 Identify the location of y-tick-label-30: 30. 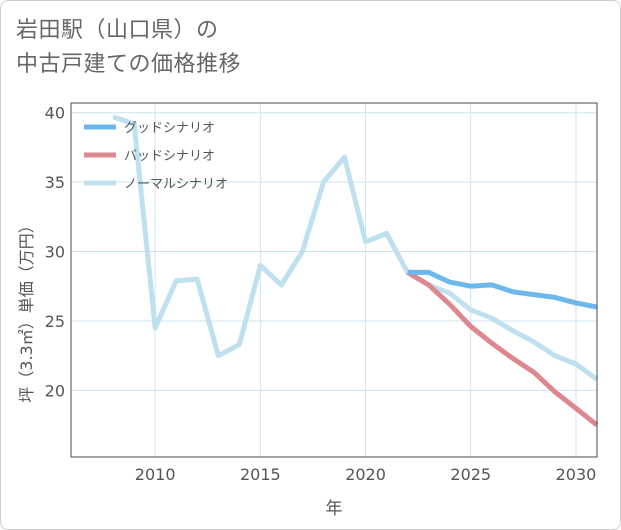
(55, 252).